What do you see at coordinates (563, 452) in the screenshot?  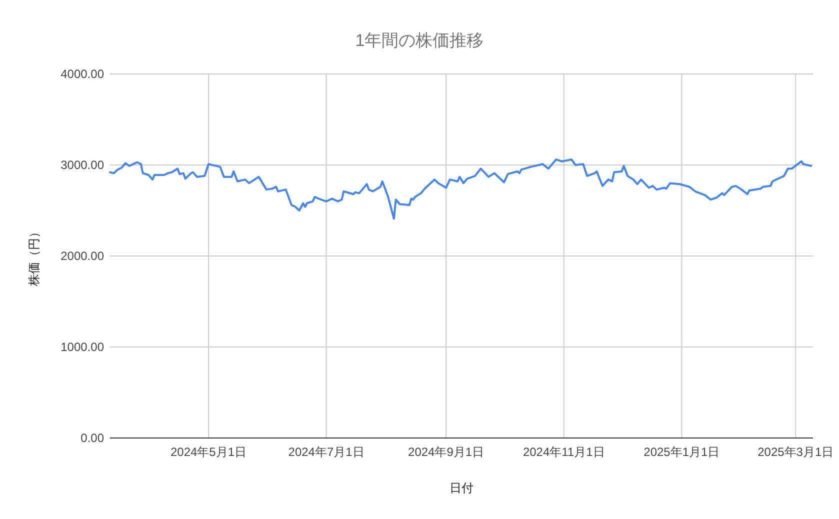 I see `x-tick-label: 2024年11月1日` at bounding box center [563, 452].